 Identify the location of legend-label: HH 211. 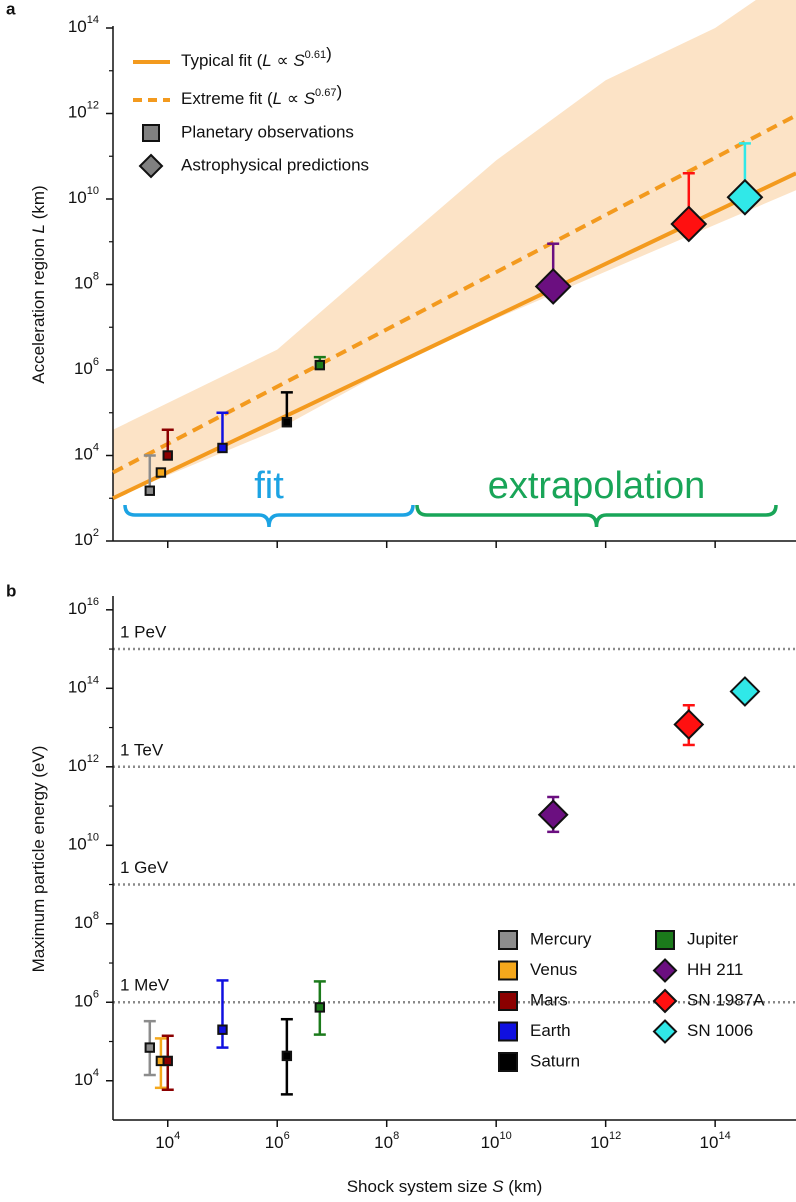
(715, 969).